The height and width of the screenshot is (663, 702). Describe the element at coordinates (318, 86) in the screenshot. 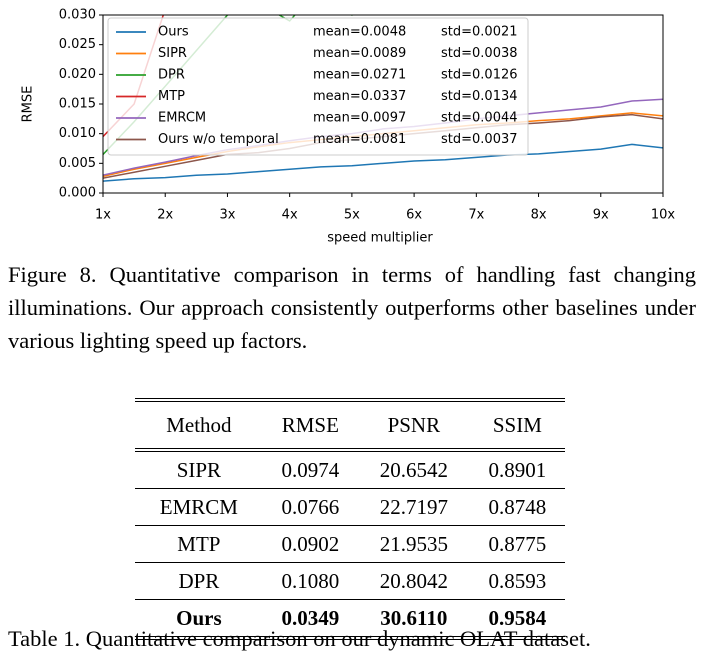

I see `legend-box` at that location.